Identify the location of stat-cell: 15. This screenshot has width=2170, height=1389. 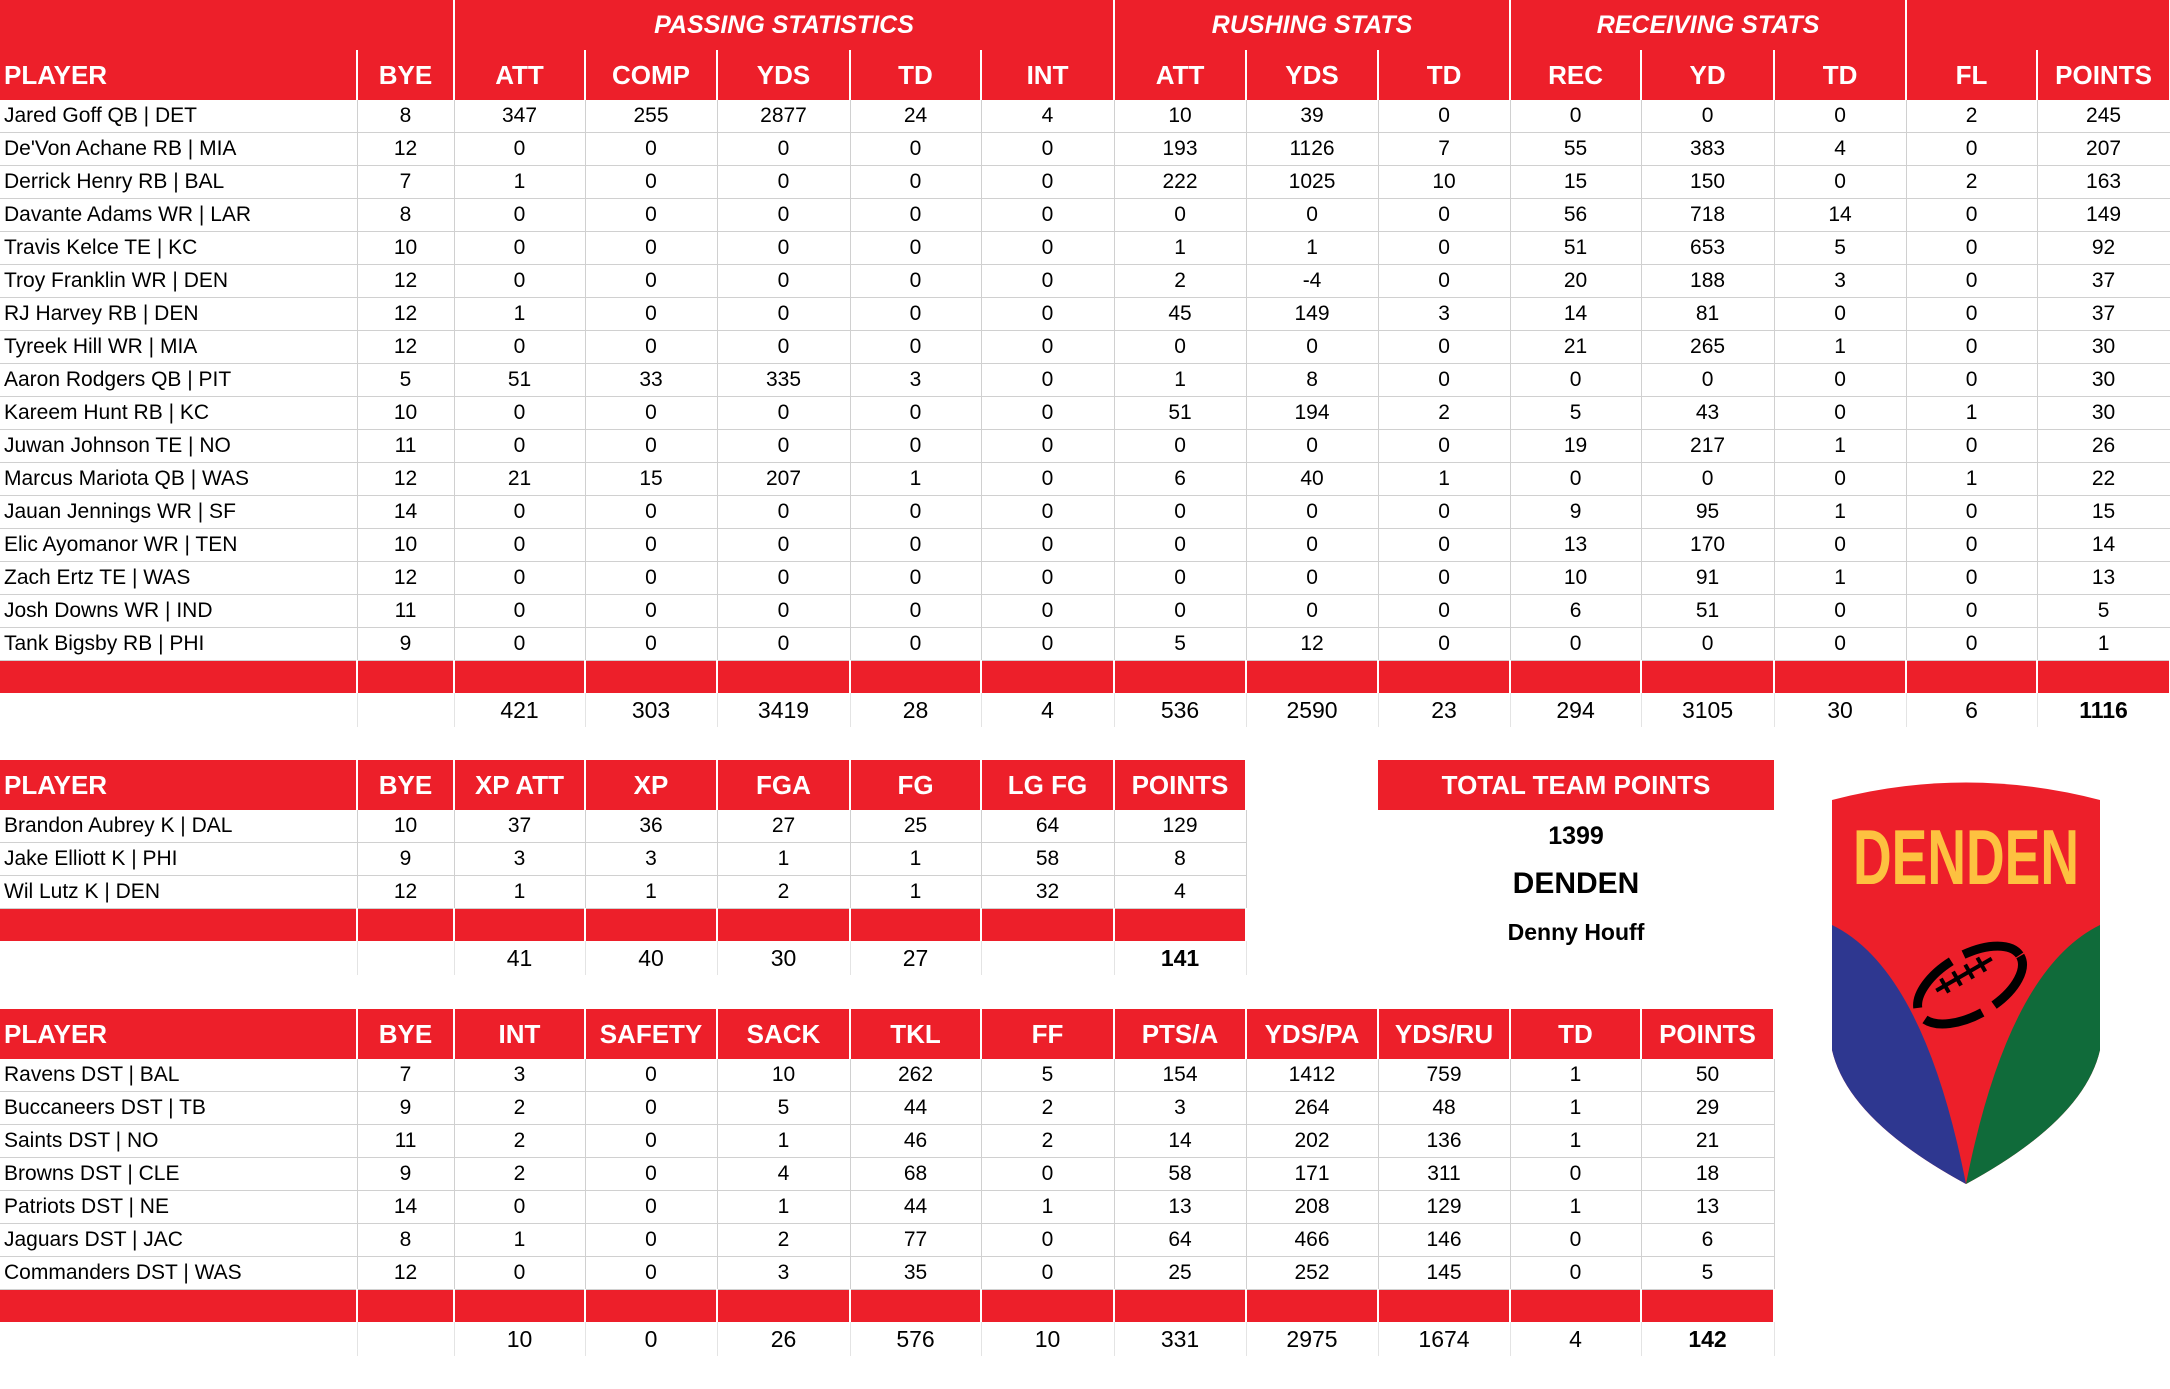
(651, 479).